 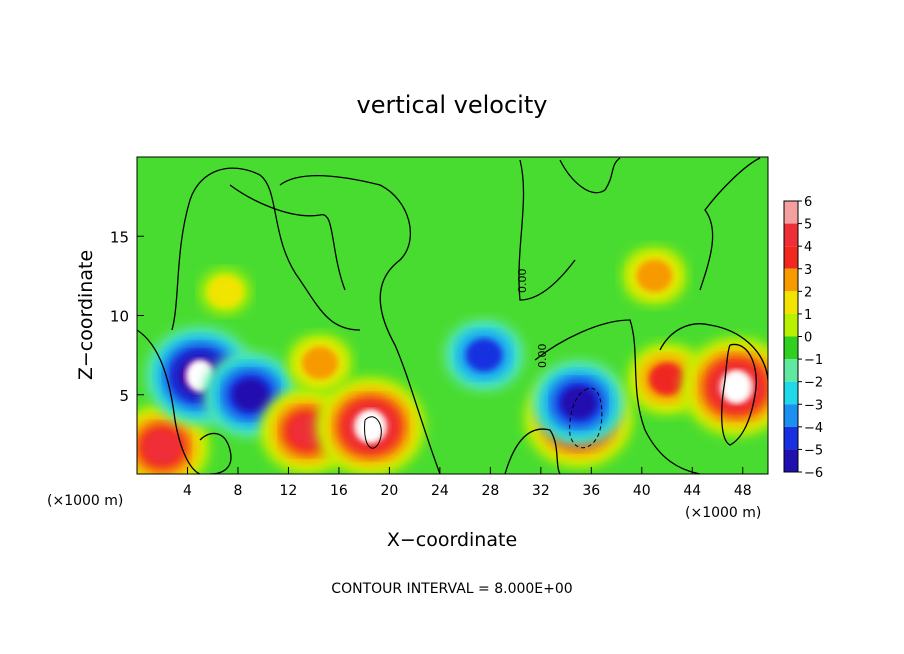 What do you see at coordinates (119, 237) in the screenshot?
I see `y-tick-label: 15` at bounding box center [119, 237].